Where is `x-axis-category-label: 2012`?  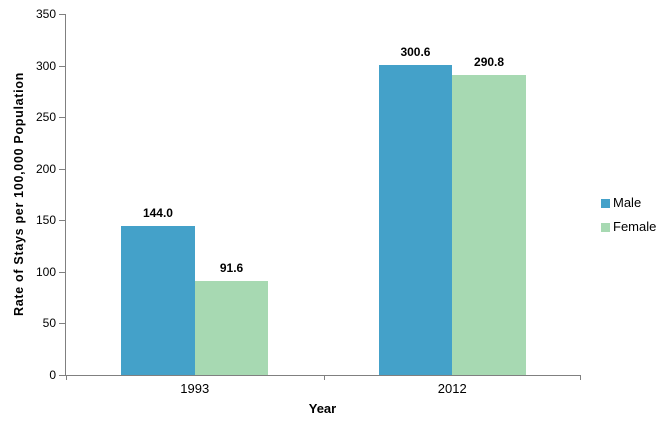 x-axis-category-label: 2012 is located at coordinates (452, 388).